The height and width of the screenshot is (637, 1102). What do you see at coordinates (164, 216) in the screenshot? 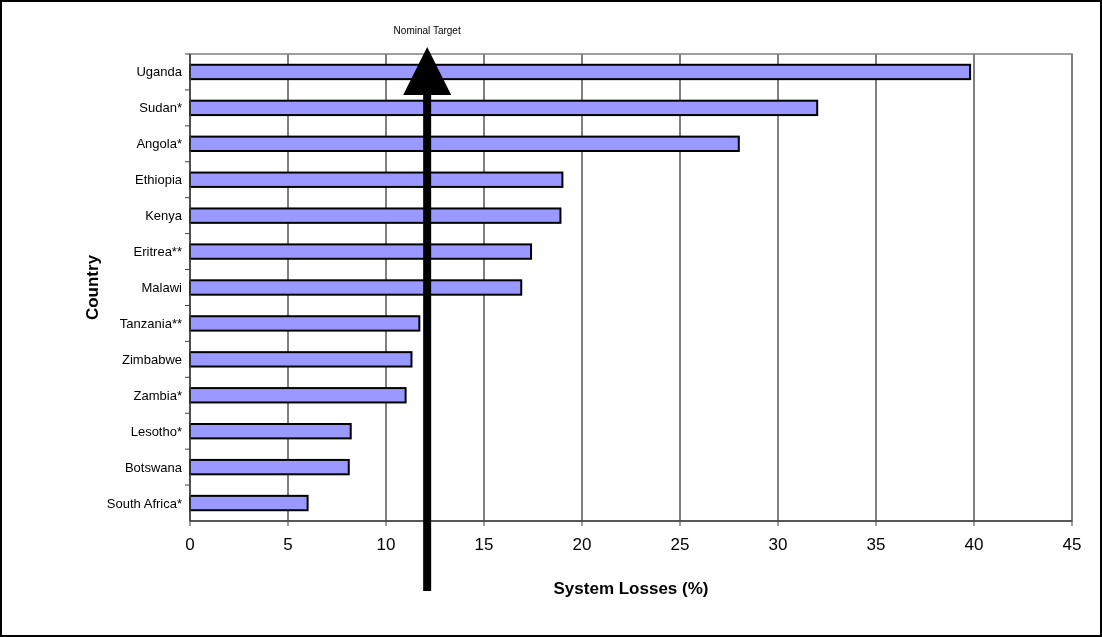
I see `y-tick-label: Kenya` at bounding box center [164, 216].